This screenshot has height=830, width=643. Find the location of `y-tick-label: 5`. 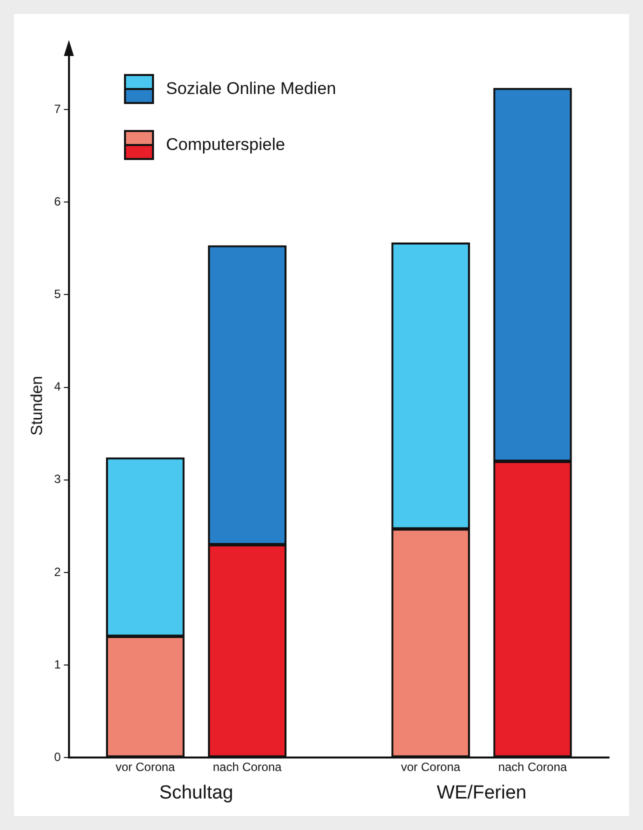

y-tick-label: 5 is located at coordinates (58, 294).